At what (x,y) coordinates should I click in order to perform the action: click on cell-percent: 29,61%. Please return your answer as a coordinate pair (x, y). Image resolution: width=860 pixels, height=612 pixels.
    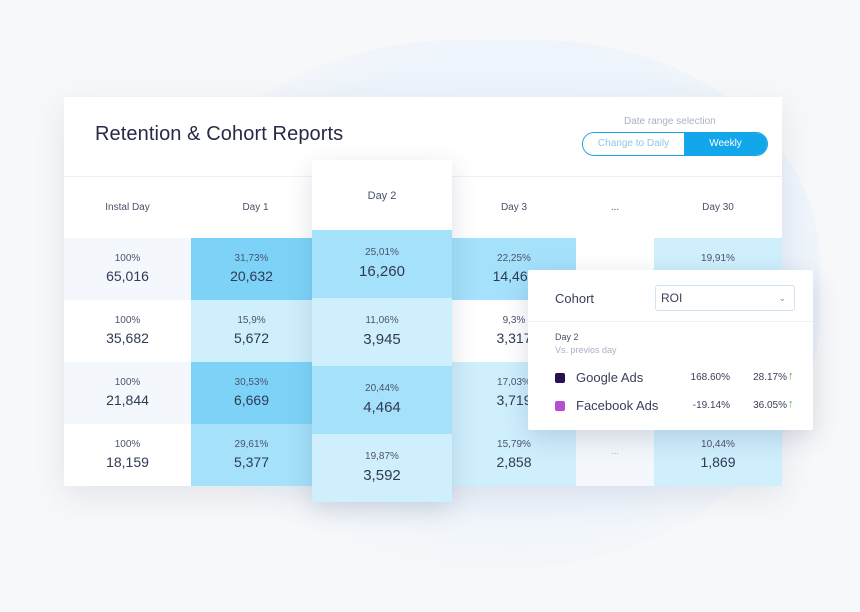
    Looking at the image, I should click on (251, 444).